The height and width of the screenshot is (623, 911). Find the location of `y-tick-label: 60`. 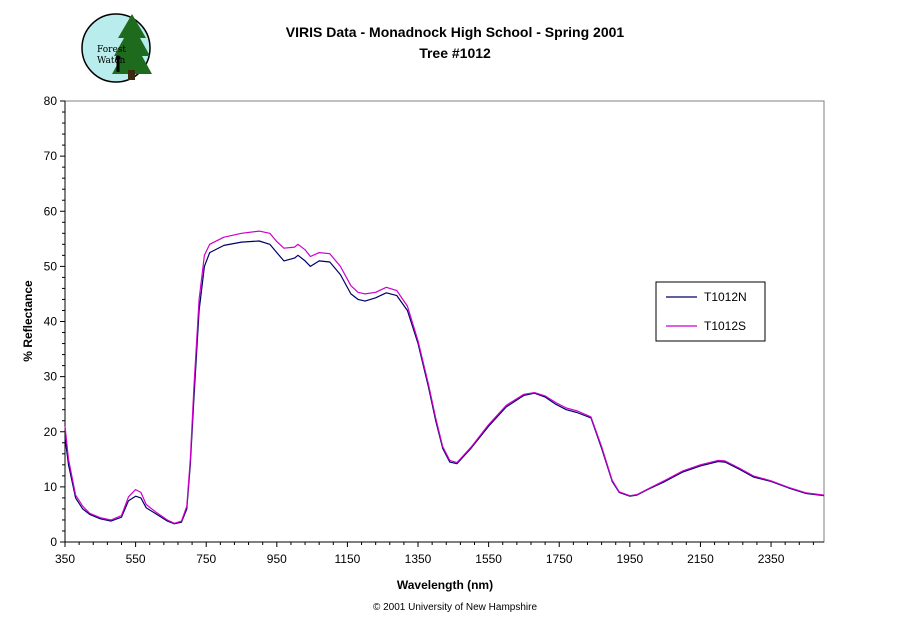

y-tick-label: 60 is located at coordinates (51, 211).